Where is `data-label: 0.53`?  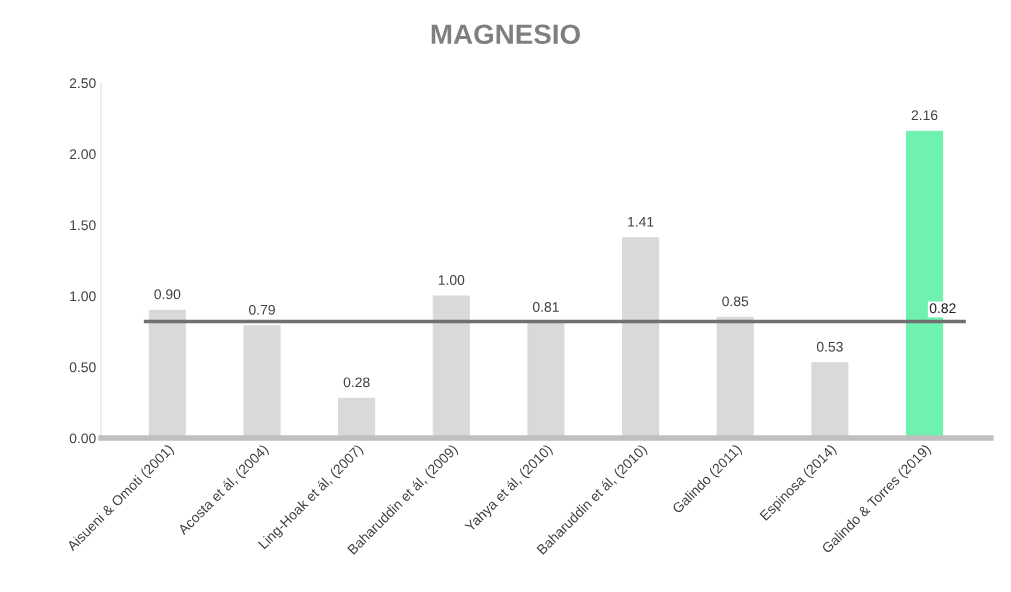
data-label: 0.53 is located at coordinates (829, 346).